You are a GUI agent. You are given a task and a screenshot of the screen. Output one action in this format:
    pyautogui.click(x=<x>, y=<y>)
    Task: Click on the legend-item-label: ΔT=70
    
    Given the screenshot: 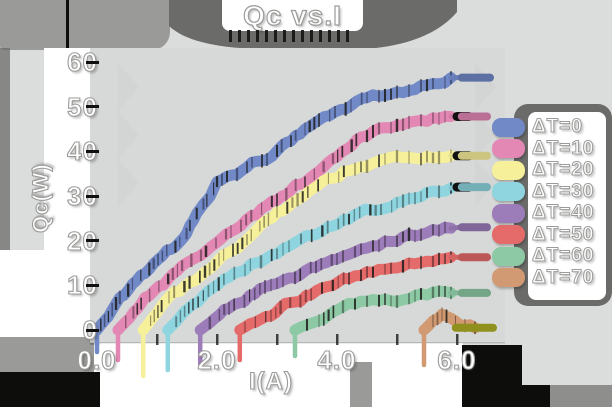 What is the action you would take?
    pyautogui.click(x=563, y=277)
    